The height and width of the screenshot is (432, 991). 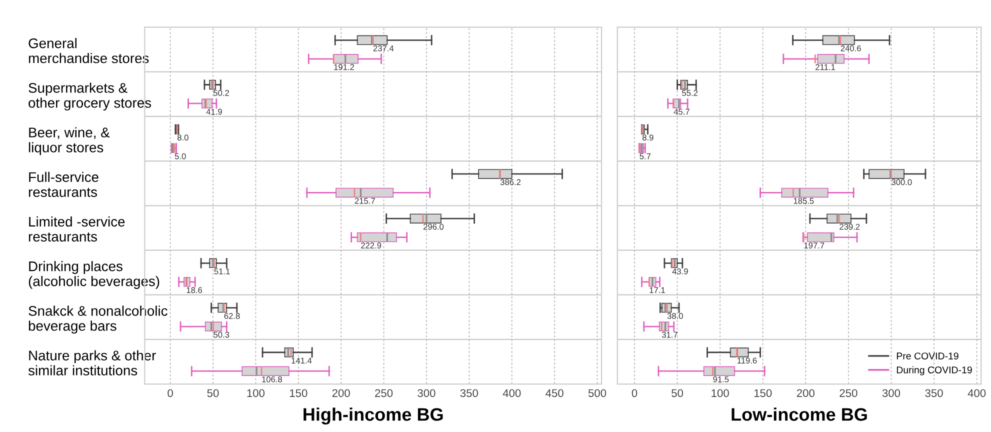 I want to click on text: 50.3, so click(x=222, y=335).